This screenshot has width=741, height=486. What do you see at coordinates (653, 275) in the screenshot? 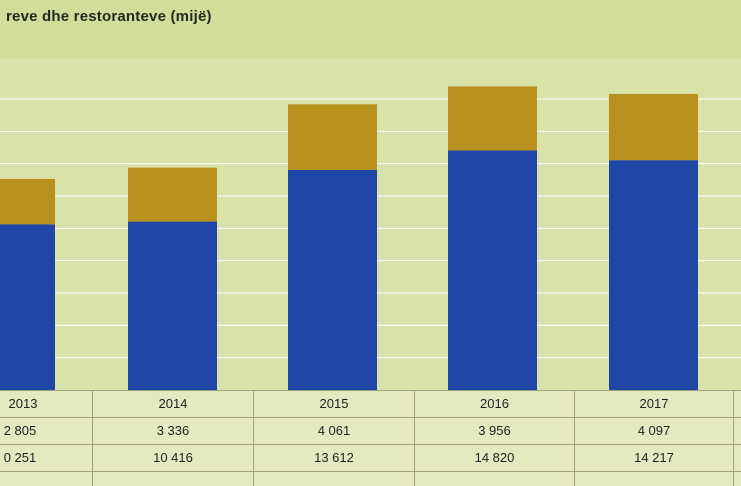
I see `bar-bare-2017` at bounding box center [653, 275].